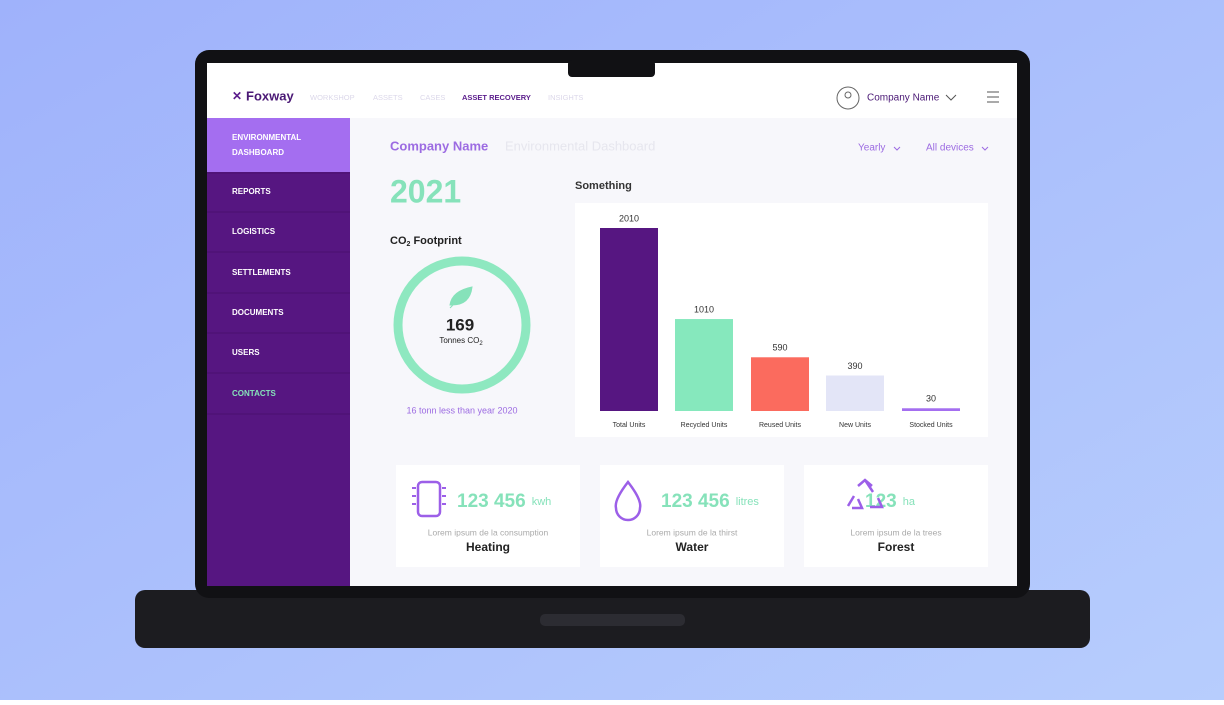  Describe the element at coordinates (895, 532) in the screenshot. I see `stat-desc: Lorem ipsum de la trees` at that location.